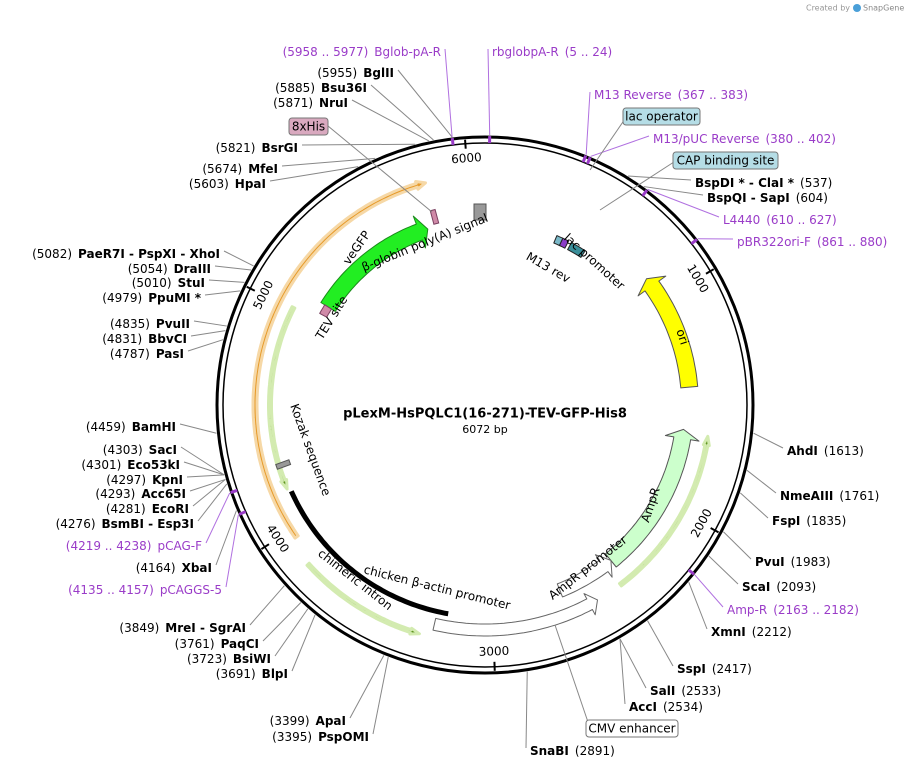 The image size is (910, 773). I want to click on site-label-part: AhdI, so click(802, 451).